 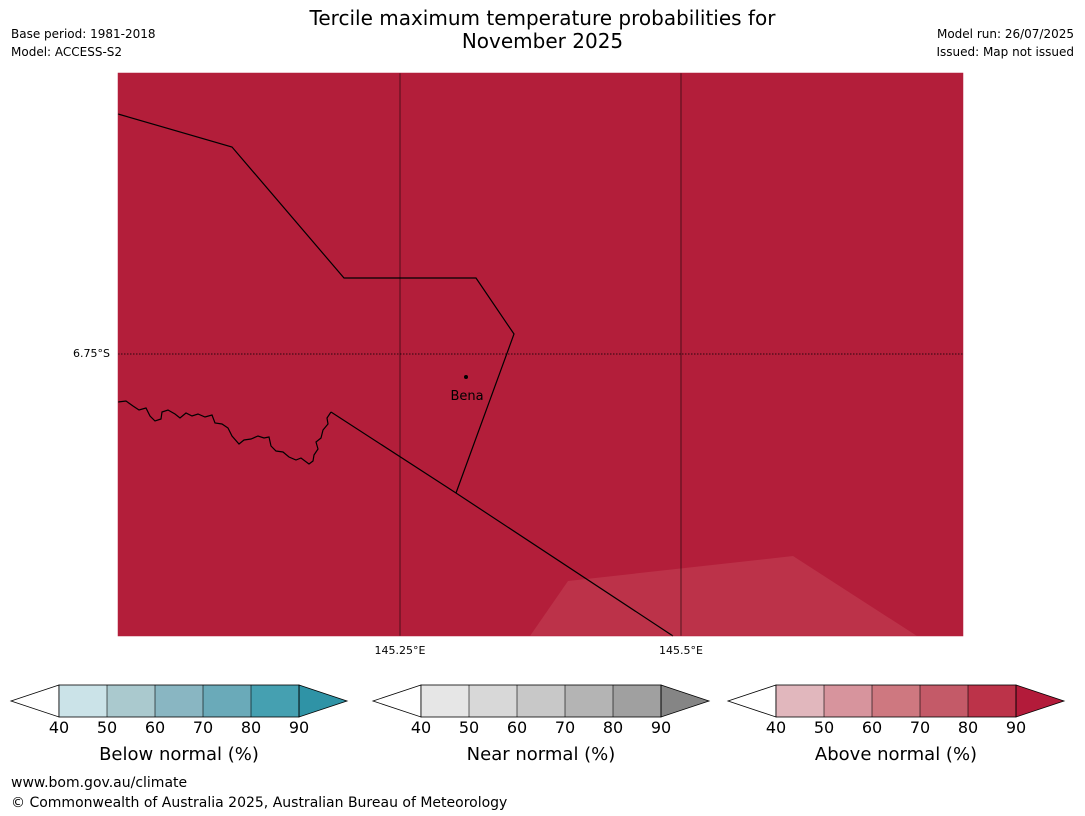 I want to click on below-tick-40: 40, so click(x=59, y=727).